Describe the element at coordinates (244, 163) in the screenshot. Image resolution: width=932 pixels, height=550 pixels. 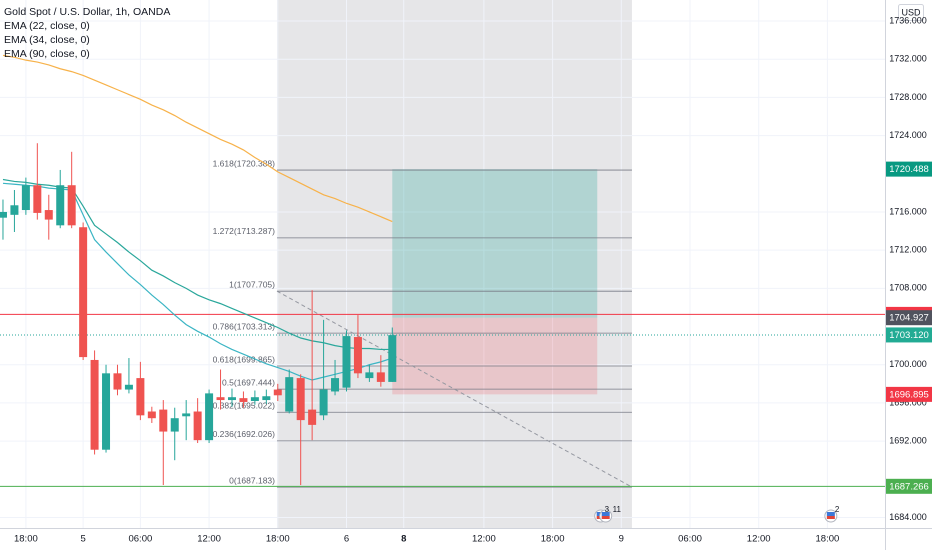
I see `fib-label: 1.618(1720.388)` at that location.